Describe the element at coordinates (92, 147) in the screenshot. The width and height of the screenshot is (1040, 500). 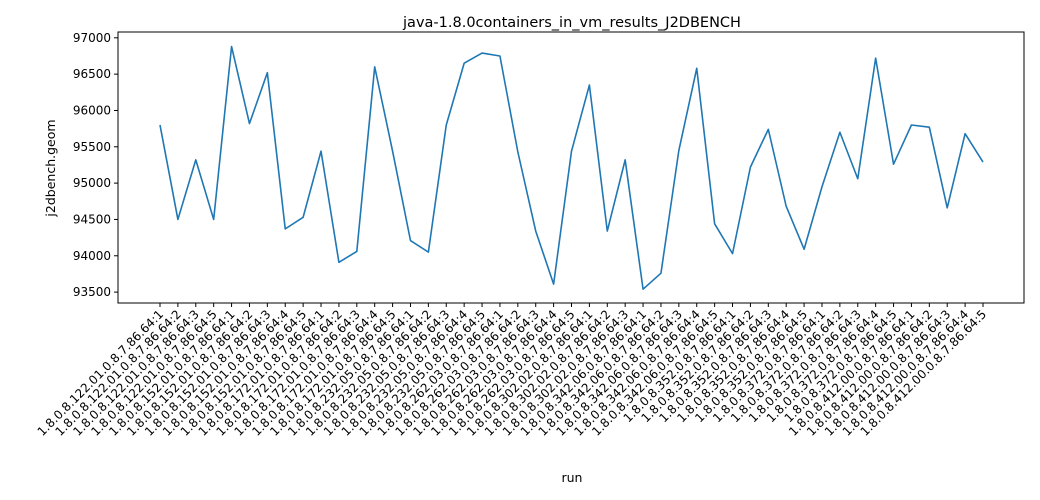
I see `y-tick-label: 95500` at that location.